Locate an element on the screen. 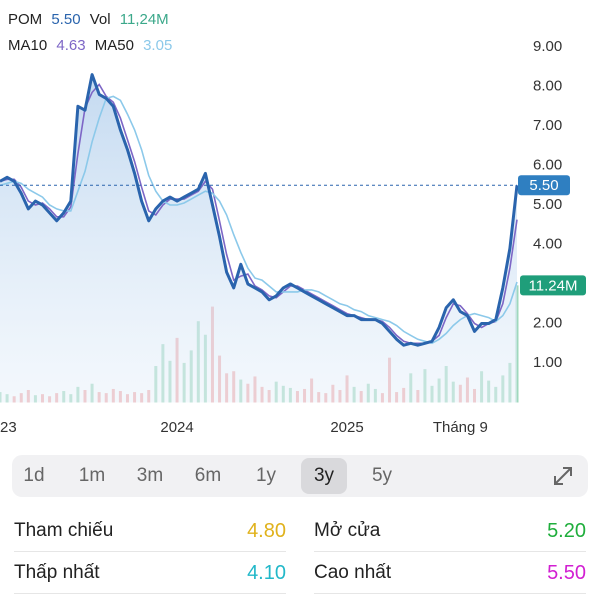  current-price-box is located at coordinates (544, 185).